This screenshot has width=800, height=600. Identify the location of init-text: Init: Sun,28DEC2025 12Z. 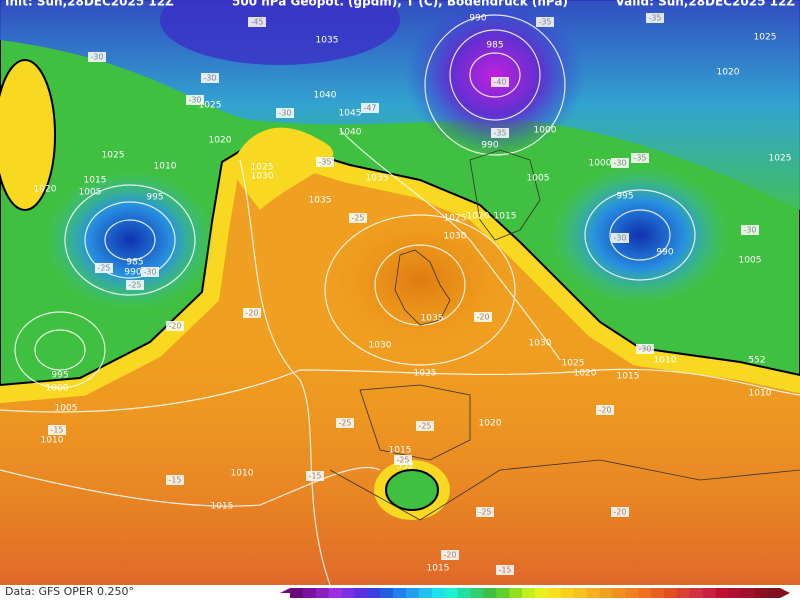
(89, 4).